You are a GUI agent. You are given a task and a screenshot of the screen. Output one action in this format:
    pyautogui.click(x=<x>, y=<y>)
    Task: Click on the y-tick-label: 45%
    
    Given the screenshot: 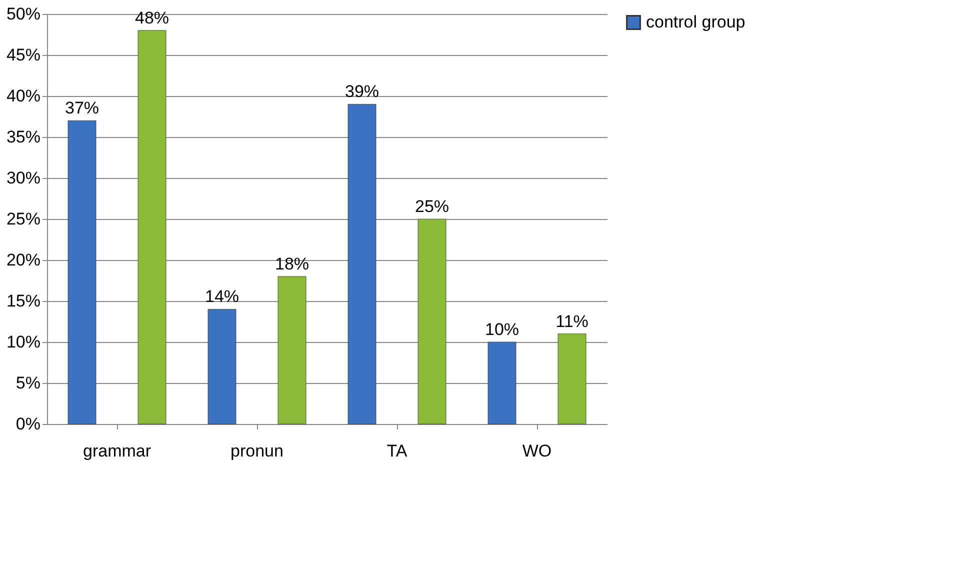 What is the action you would take?
    pyautogui.click(x=23, y=55)
    